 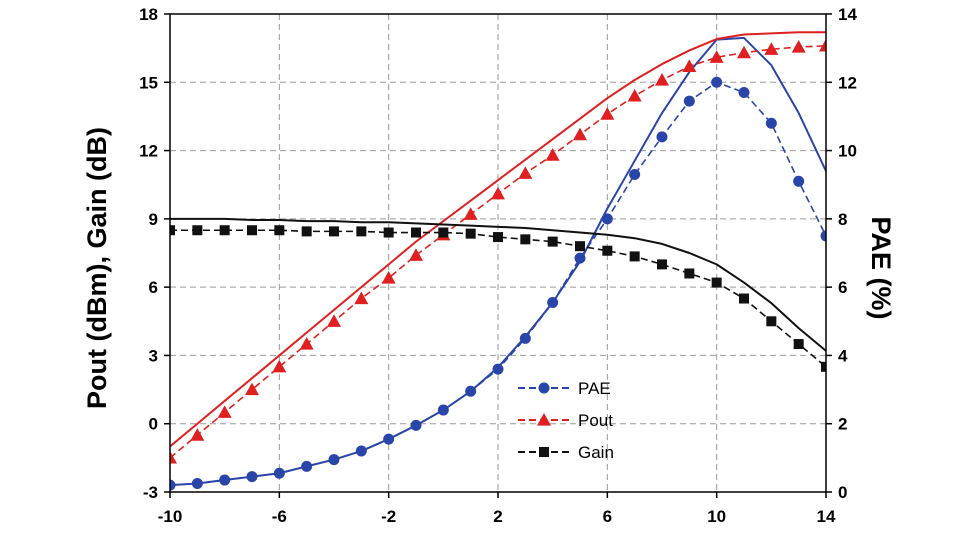 What do you see at coordinates (170, 516) in the screenshot?
I see `x-tick-label: -10` at bounding box center [170, 516].